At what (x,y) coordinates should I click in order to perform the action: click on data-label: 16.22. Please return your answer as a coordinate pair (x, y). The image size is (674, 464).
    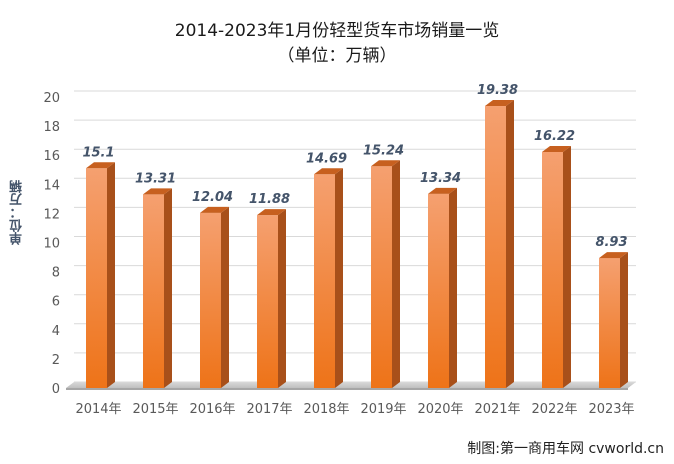
    Looking at the image, I should click on (554, 136).